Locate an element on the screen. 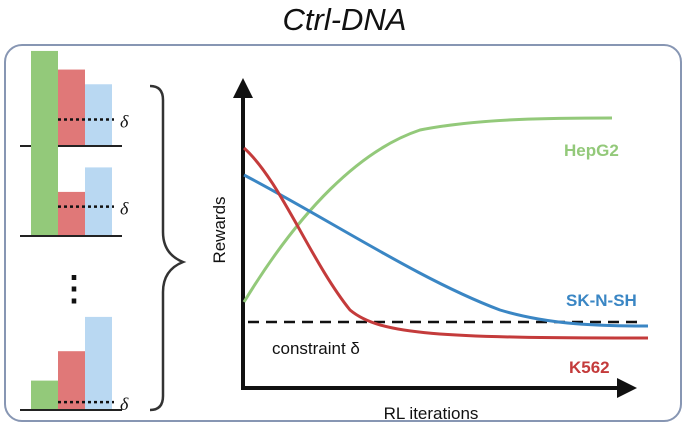 This screenshot has width=689, height=428. curly-brace is located at coordinates (168, 248).